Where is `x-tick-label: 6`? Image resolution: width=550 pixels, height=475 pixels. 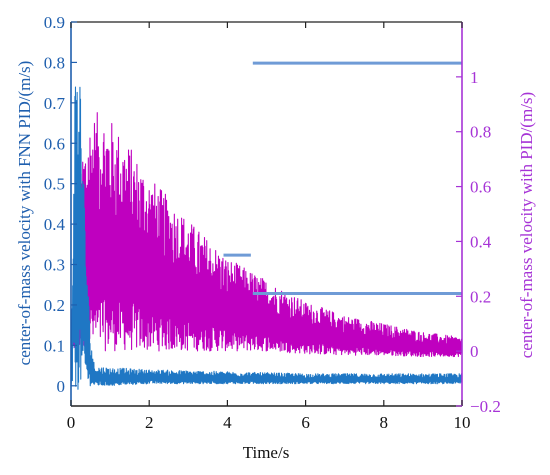 x-tick-label: 6 is located at coordinates (305, 422).